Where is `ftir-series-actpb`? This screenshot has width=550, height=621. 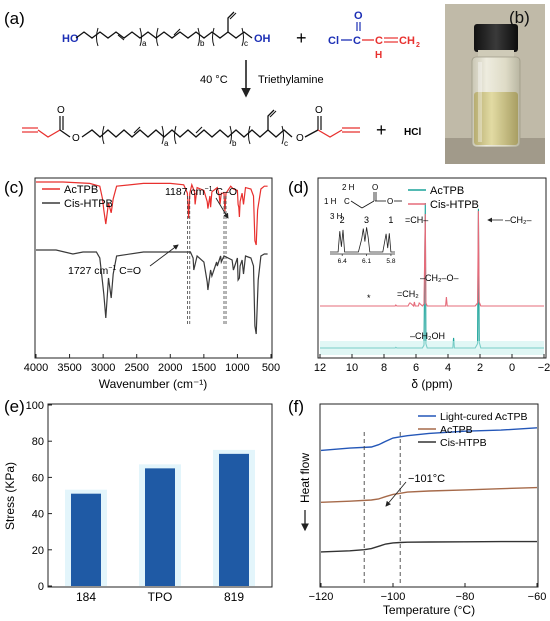 ftir-series-actpb is located at coordinates (152, 213).